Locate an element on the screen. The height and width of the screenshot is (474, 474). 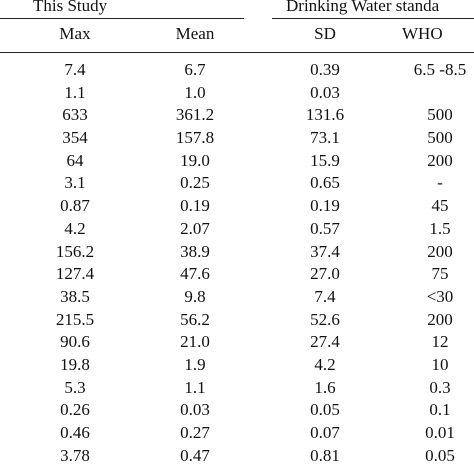
cell-mean: 38.9 is located at coordinates (195, 251).